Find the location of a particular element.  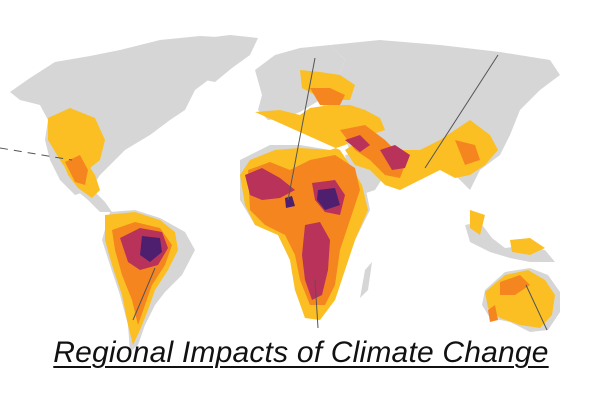

europe-land is located at coordinates (300, 82).